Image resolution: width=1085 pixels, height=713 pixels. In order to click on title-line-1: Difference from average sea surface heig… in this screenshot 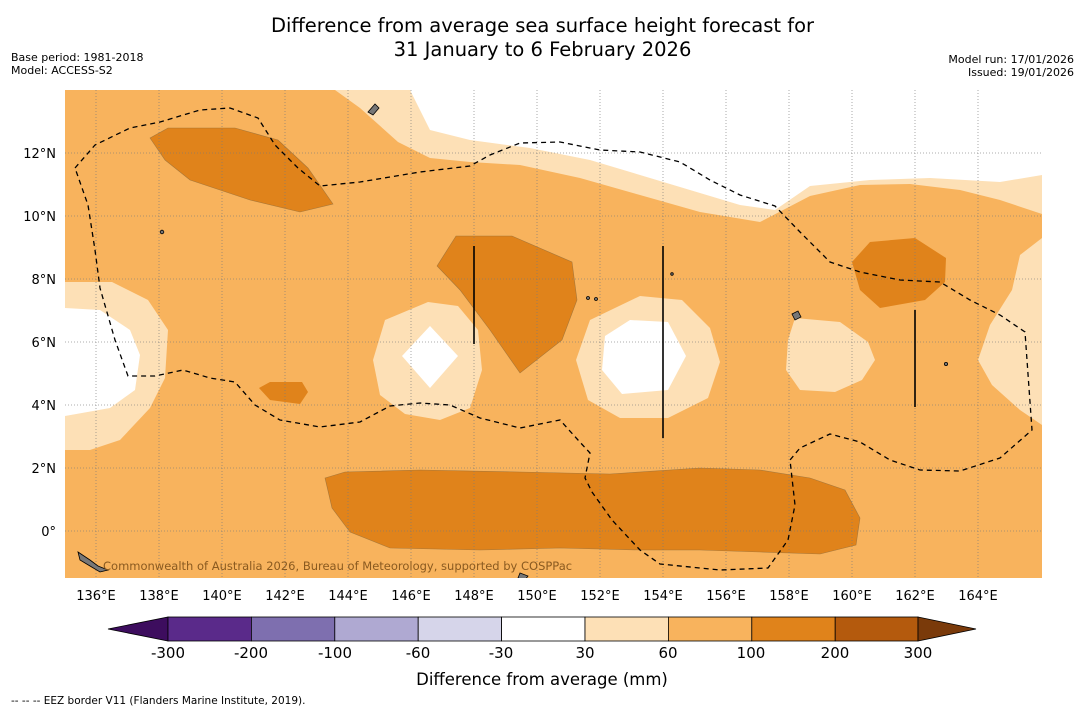, I will do `click(542, 25)`.